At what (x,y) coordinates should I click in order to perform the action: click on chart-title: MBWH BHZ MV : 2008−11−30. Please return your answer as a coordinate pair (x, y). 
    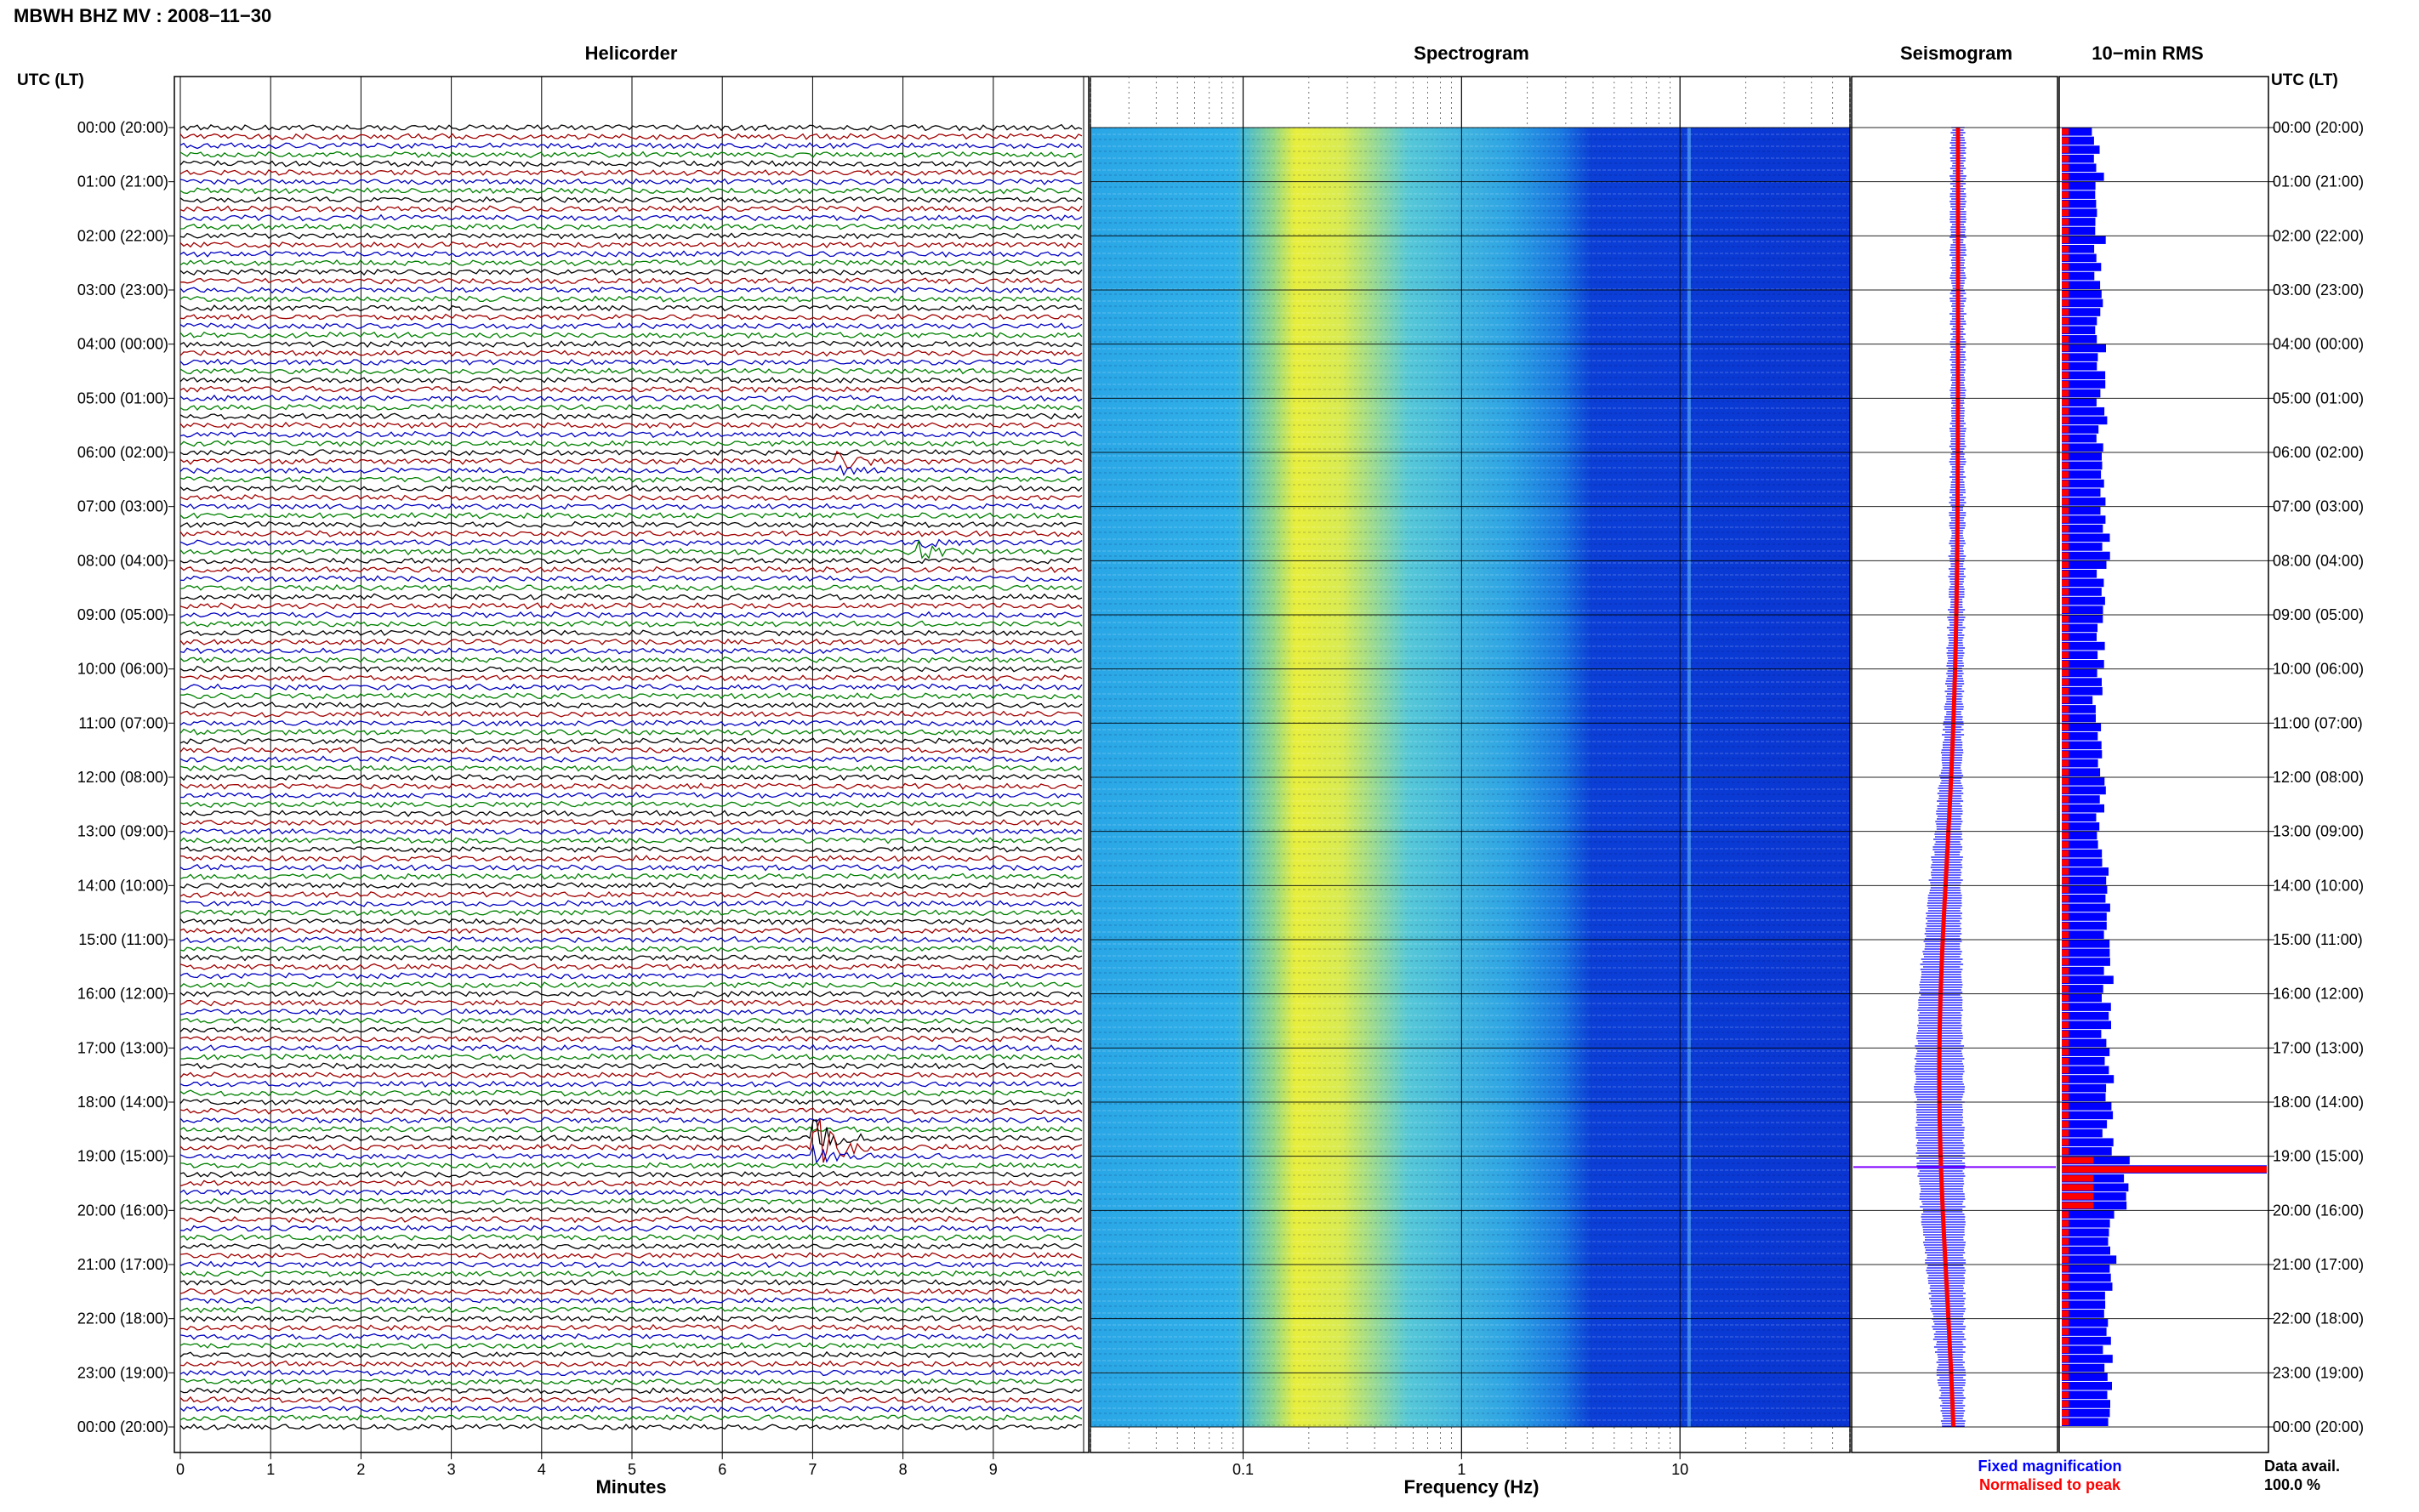
    Looking at the image, I should click on (142, 15).